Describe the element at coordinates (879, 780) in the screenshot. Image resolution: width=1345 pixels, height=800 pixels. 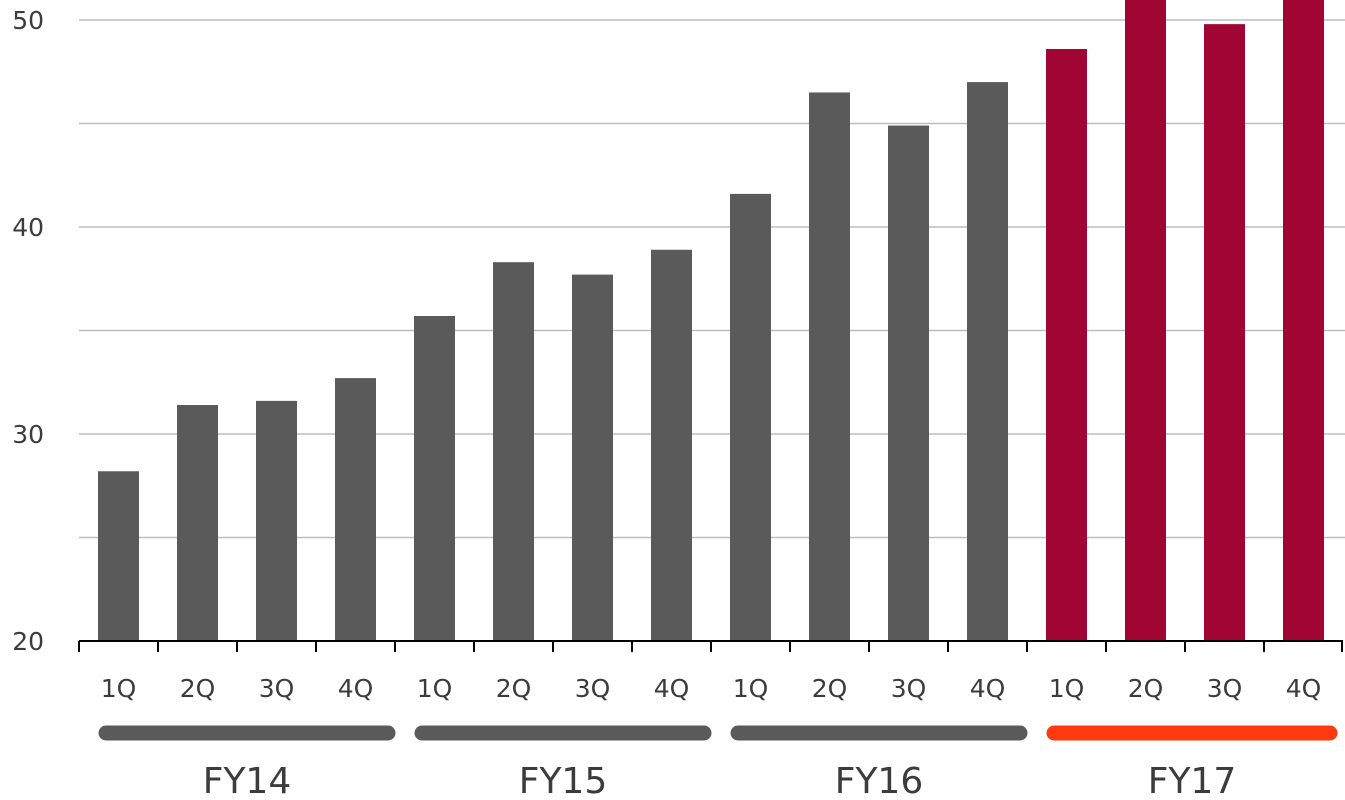
I see `group-label: FY16` at that location.